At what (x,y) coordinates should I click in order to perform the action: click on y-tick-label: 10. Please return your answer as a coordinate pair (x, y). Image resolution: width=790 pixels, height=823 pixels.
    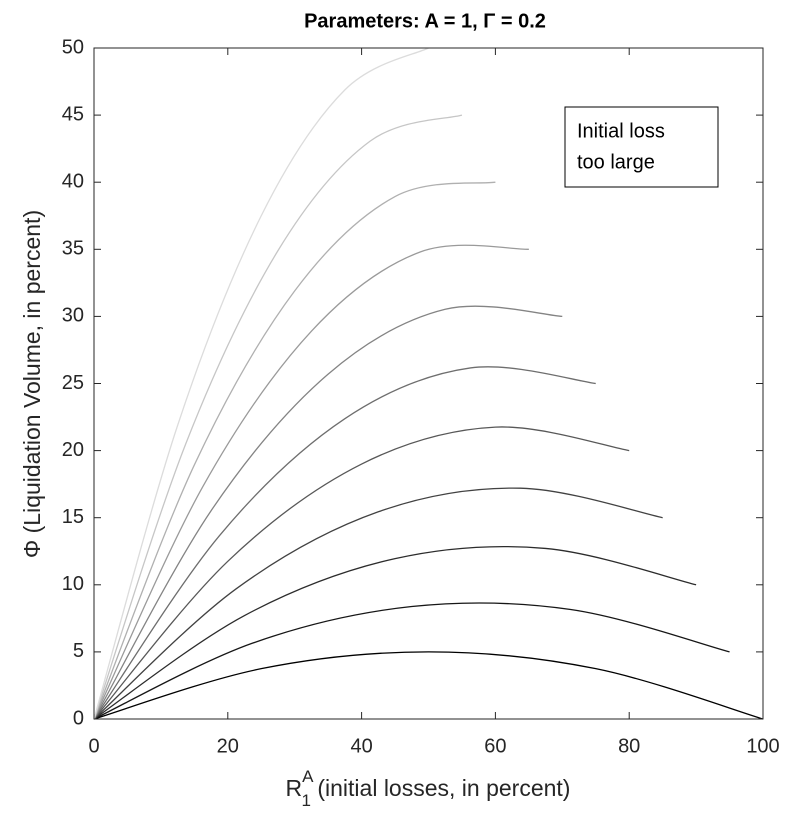
    Looking at the image, I should click on (73, 584).